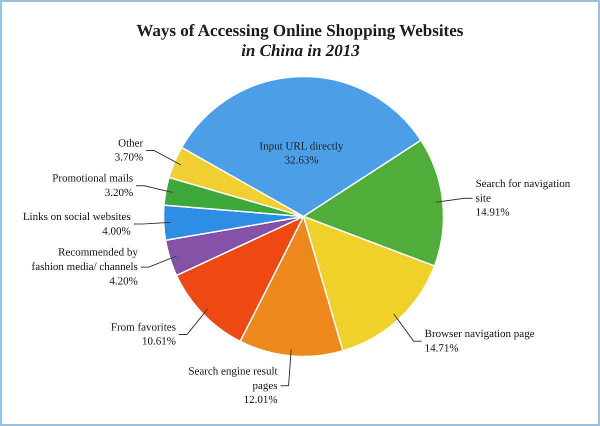 Image resolution: width=600 pixels, height=426 pixels. Describe the element at coordinates (159, 342) in the screenshot. I see `data-label: 10.61%` at that location.